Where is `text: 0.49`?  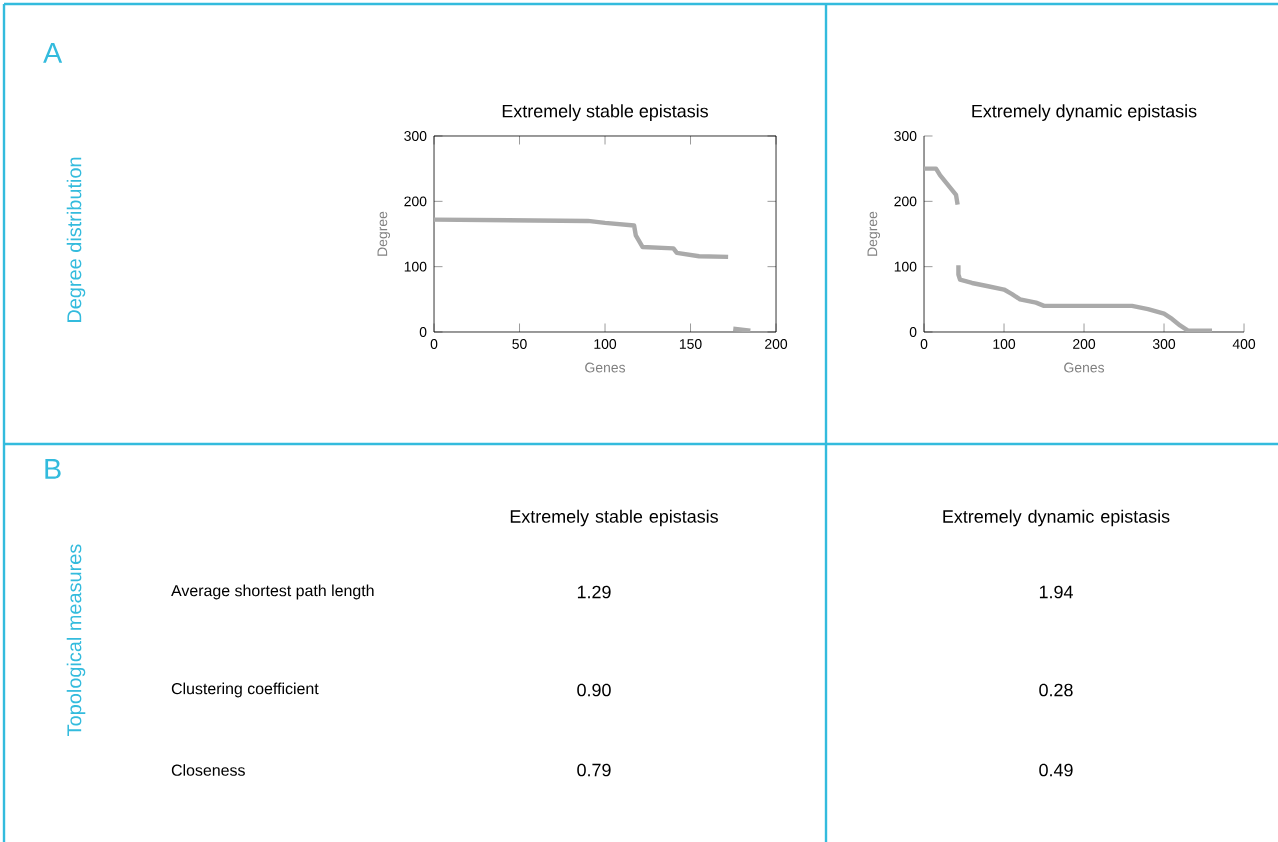
text: 0.49 is located at coordinates (1056, 770).